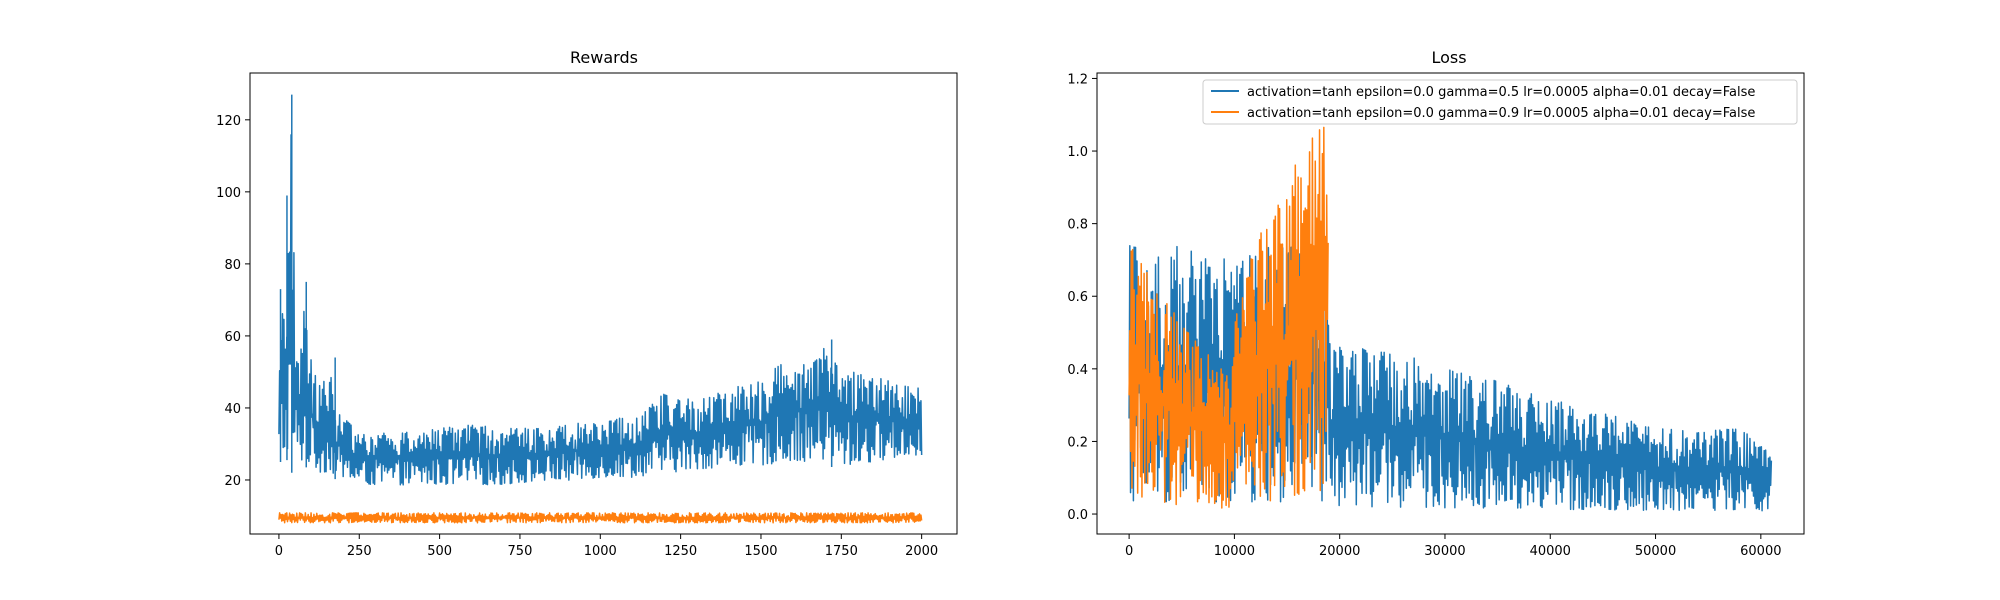  I want to click on loss-title: Loss, so click(1448, 57).